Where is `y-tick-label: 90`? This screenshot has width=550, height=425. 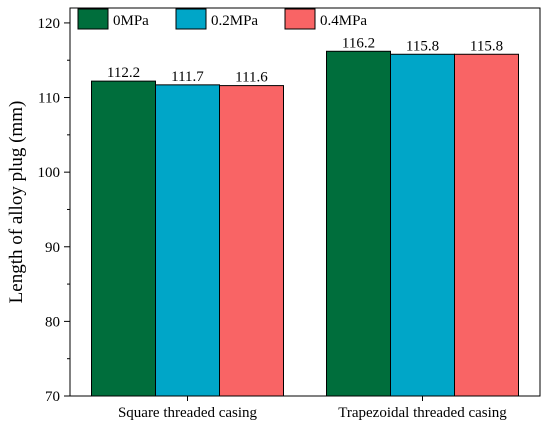
y-tick-label: 90 is located at coordinates (52, 248).